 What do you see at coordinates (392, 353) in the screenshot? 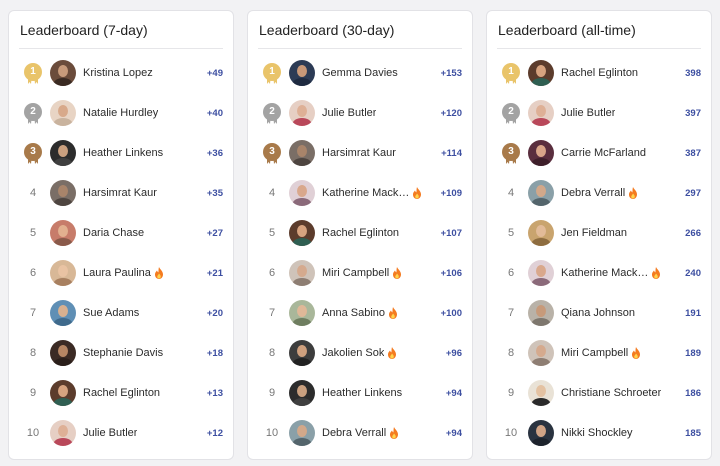
I see `fire-icon` at bounding box center [392, 353].